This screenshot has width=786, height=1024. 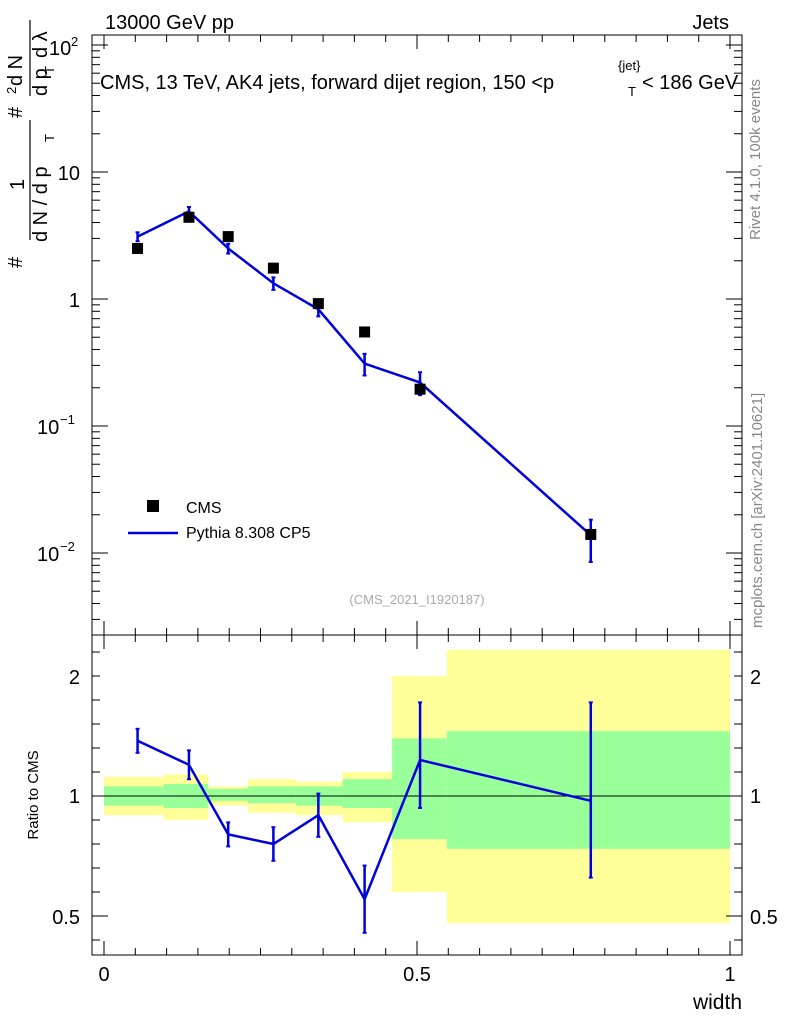 I want to click on ratio-y-tick-0.5: 0.5, so click(x=66, y=918).